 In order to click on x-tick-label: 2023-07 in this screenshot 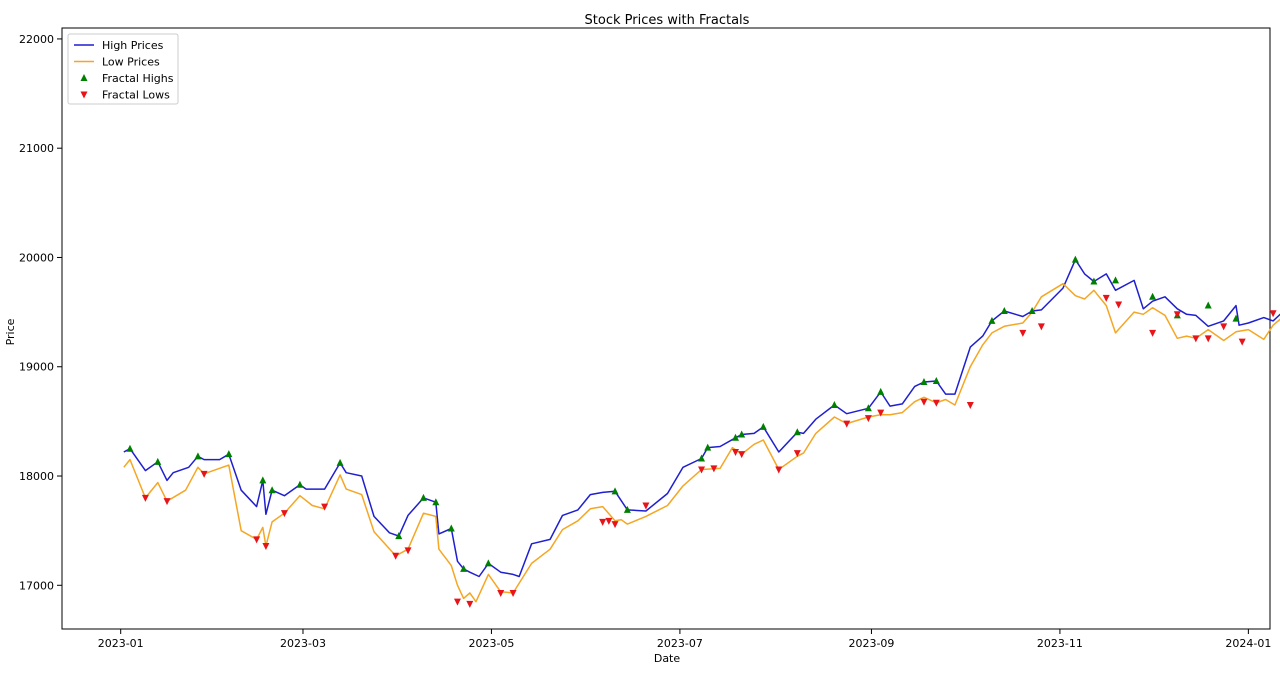, I will do `click(680, 643)`.